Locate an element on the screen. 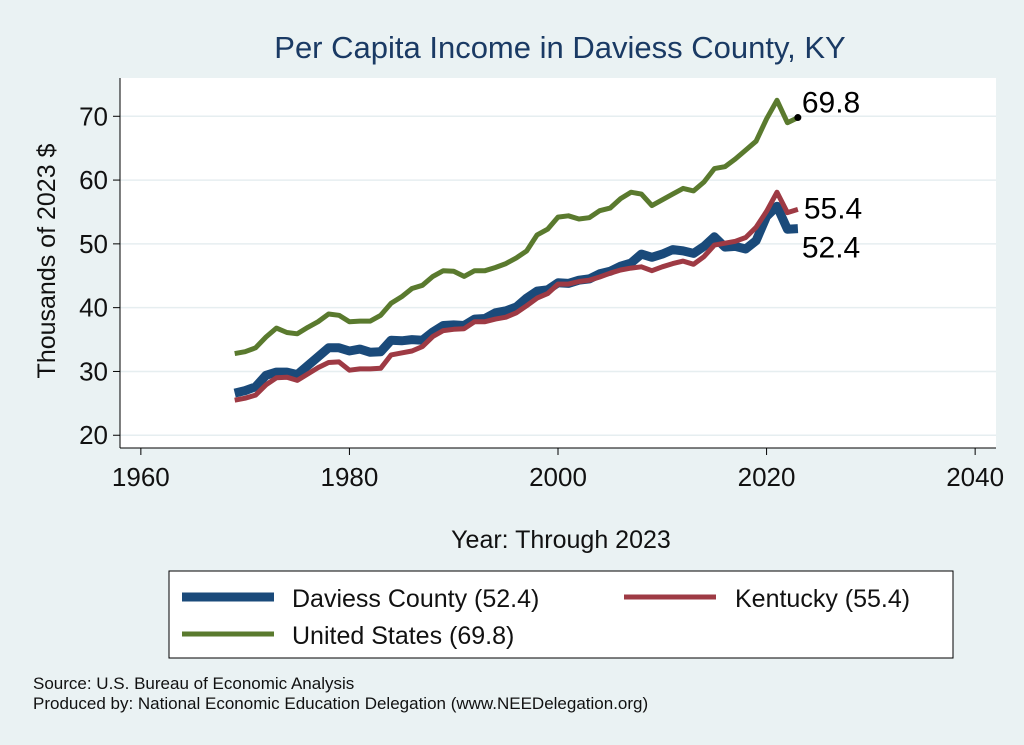 This screenshot has height=745, width=1024. end-label-united-states: 69.8 is located at coordinates (831, 103).